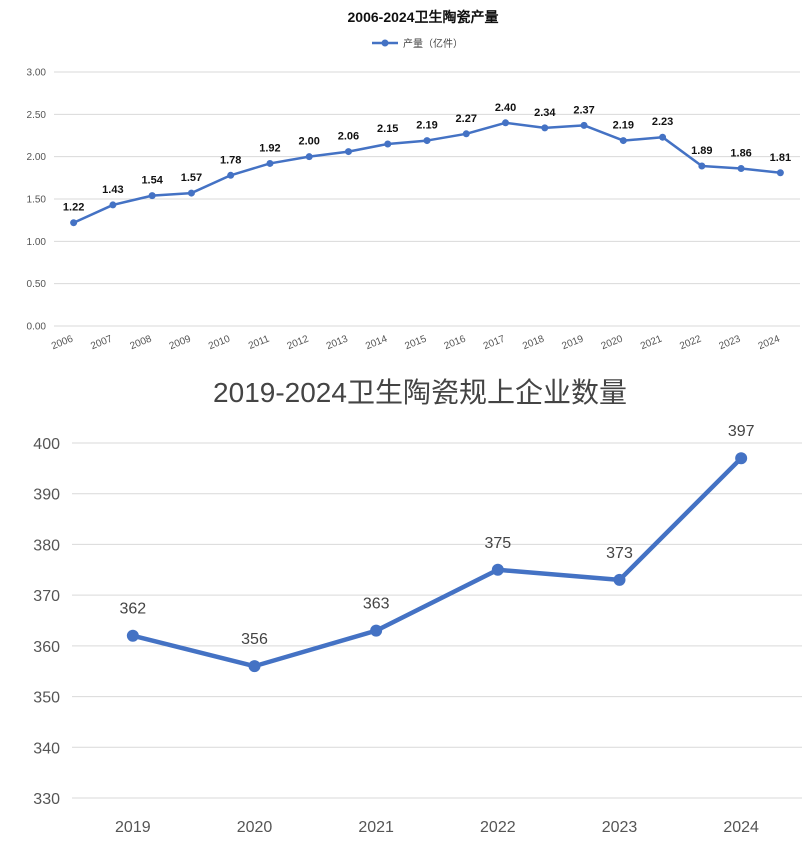 Image resolution: width=809 pixels, height=850 pixels. I want to click on y-tick-label: 2.00, so click(37, 157).